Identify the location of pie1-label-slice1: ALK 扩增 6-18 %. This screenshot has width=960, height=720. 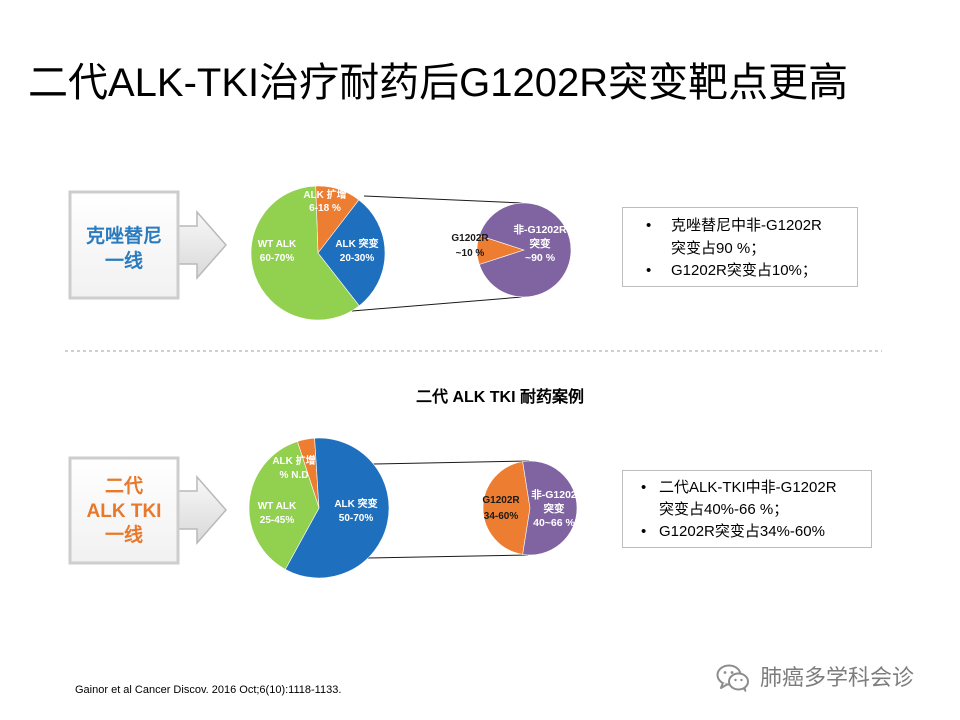
(324, 202).